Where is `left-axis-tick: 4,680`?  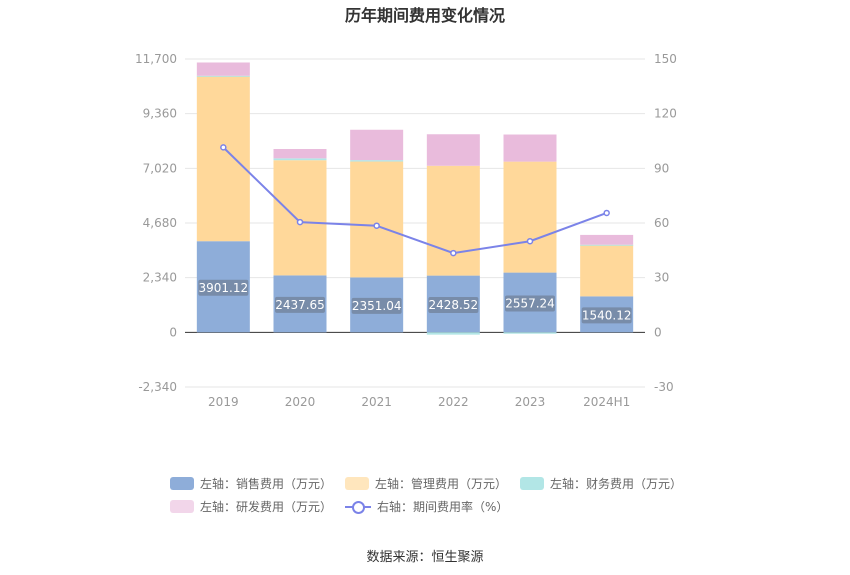 left-axis-tick: 4,680 is located at coordinates (160, 223).